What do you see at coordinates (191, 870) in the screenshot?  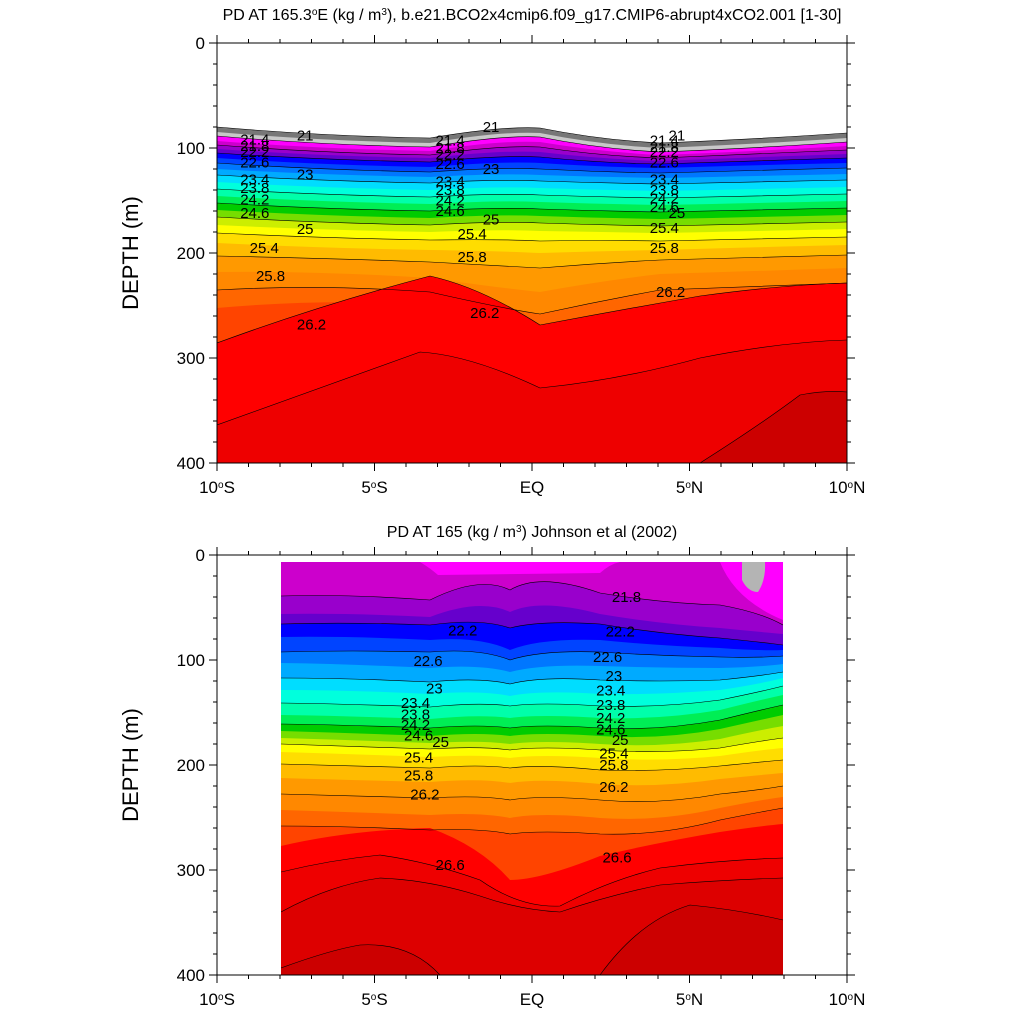 I see `bottom-ytick-label: 300` at bounding box center [191, 870].